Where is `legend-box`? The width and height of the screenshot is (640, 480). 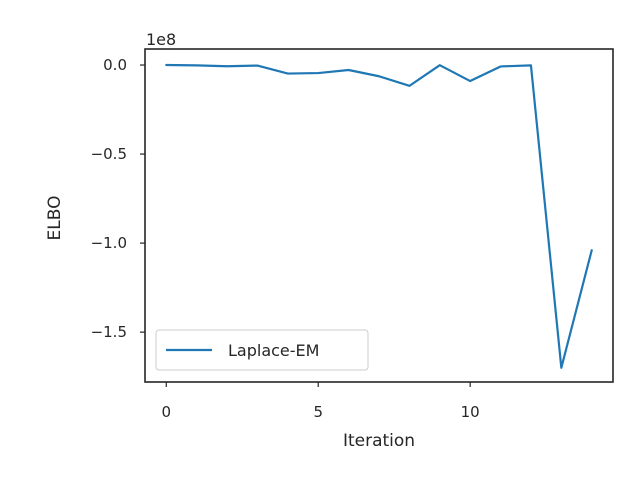
legend-box is located at coordinates (262, 350).